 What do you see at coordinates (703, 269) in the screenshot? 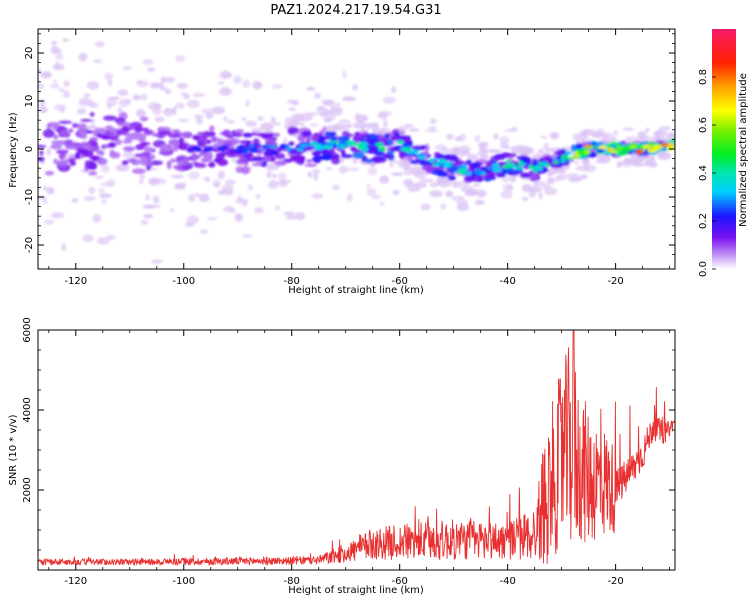
I see `colorbar-tick-label: 0.0` at bounding box center [703, 269].